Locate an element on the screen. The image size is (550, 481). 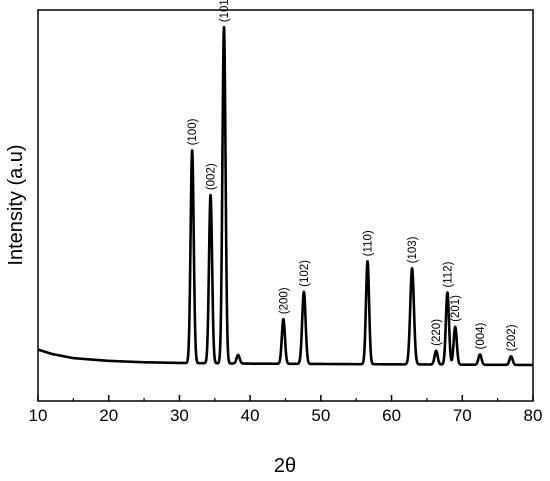
peak-label: (220) is located at coordinates (437, 332).